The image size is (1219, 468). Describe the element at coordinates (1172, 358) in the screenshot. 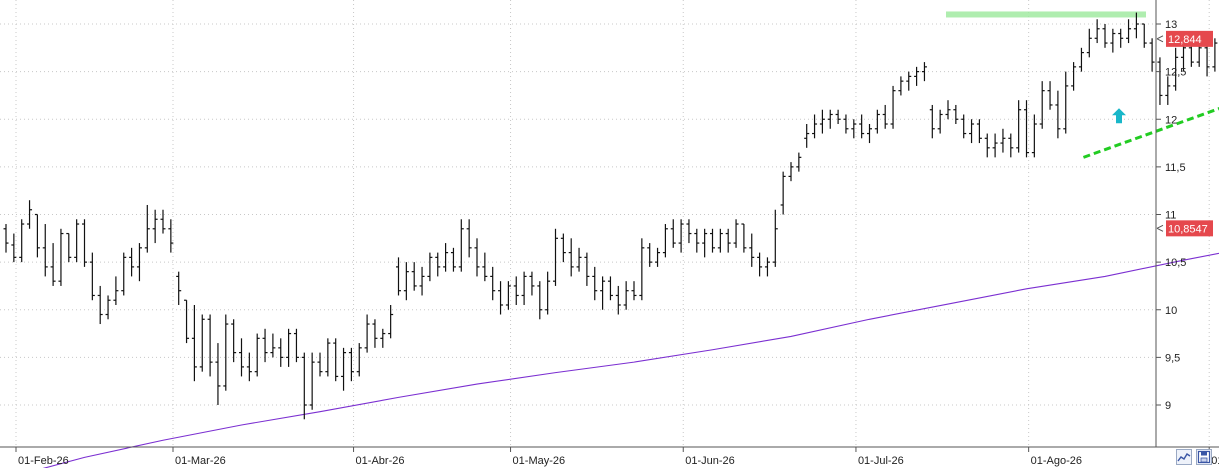

I see `y-tick-label: 9,5` at that location.